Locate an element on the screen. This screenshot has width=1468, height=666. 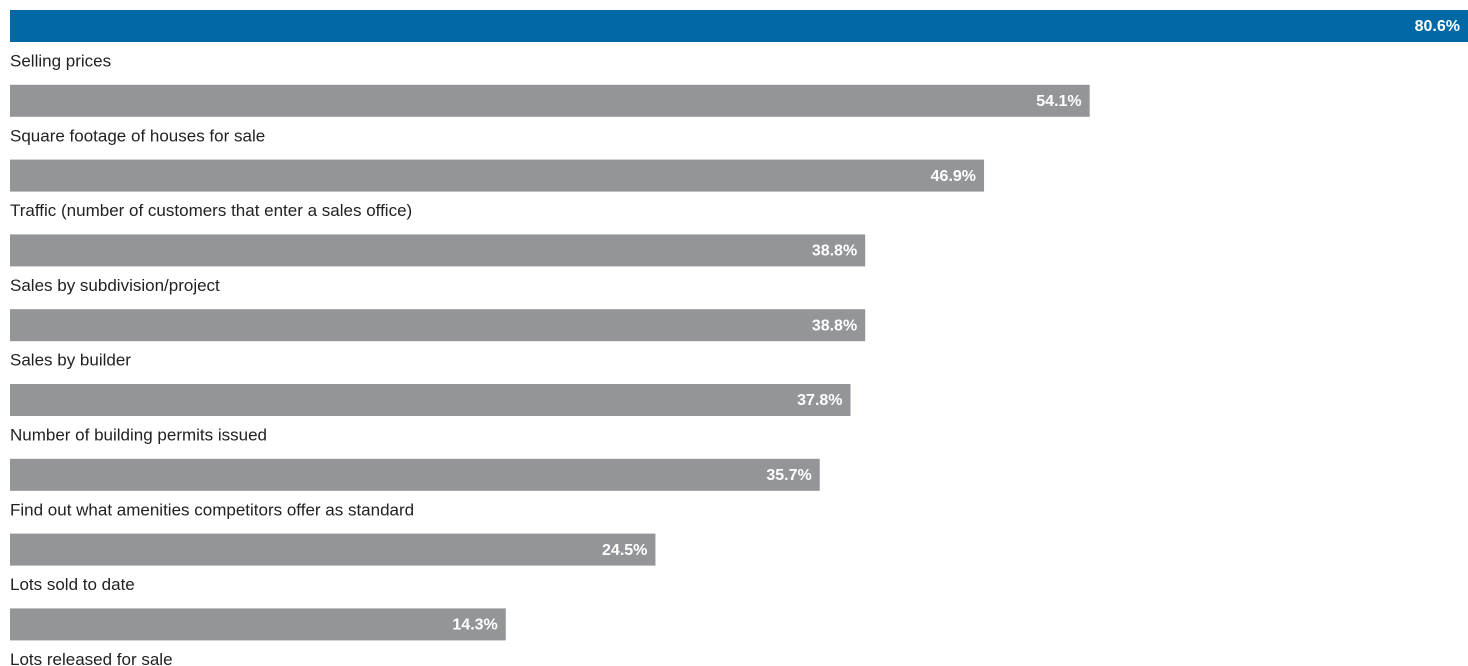
category-label: Sales by subdivision/project is located at coordinates (115, 285).